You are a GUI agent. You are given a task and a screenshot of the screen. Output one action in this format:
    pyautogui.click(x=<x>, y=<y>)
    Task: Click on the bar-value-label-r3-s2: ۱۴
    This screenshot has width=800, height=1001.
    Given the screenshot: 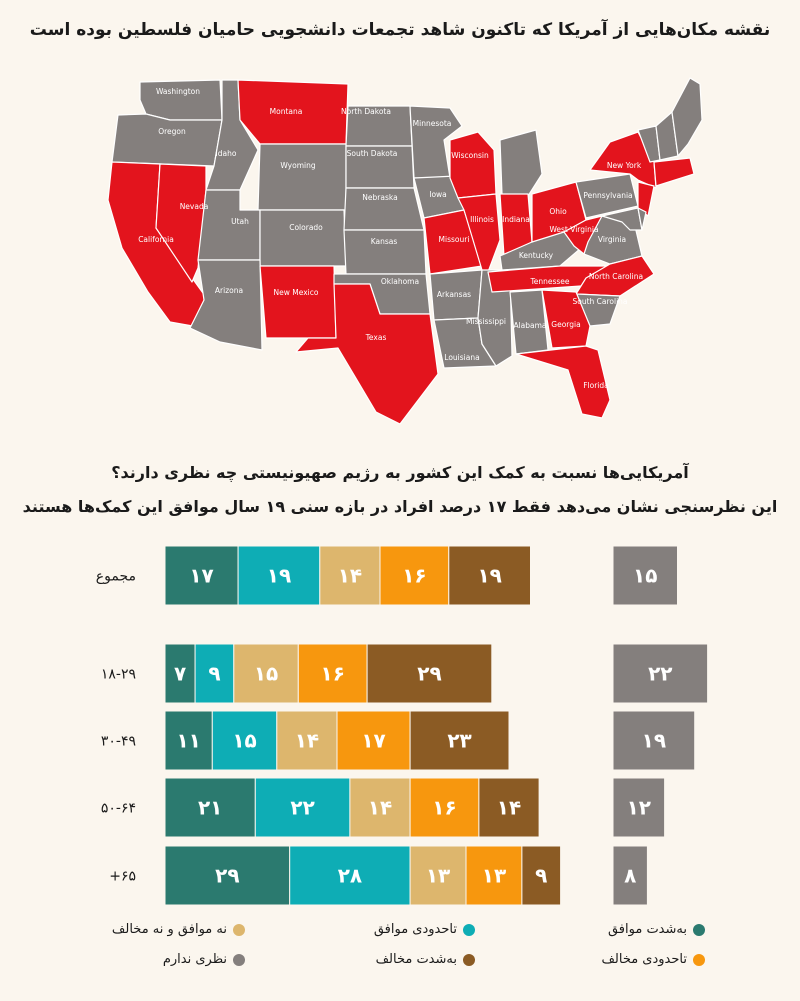 What is the action you would take?
    pyautogui.click(x=380, y=808)
    